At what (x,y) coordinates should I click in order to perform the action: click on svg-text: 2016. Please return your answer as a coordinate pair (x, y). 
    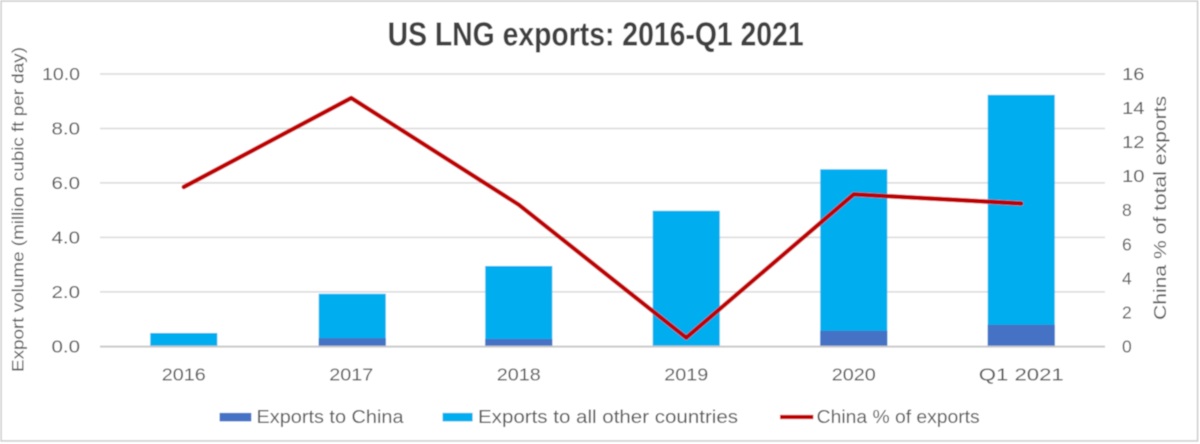
    Looking at the image, I should click on (184, 375).